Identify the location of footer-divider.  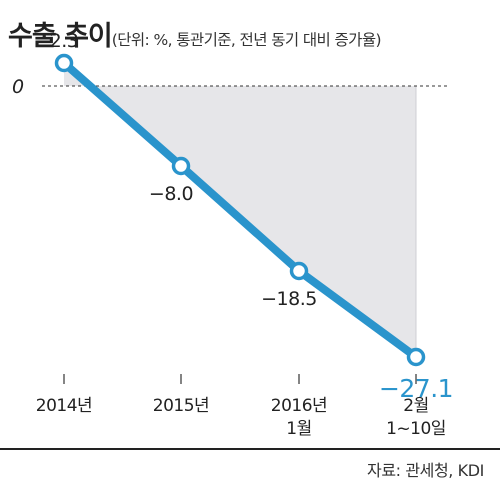
(250, 449).